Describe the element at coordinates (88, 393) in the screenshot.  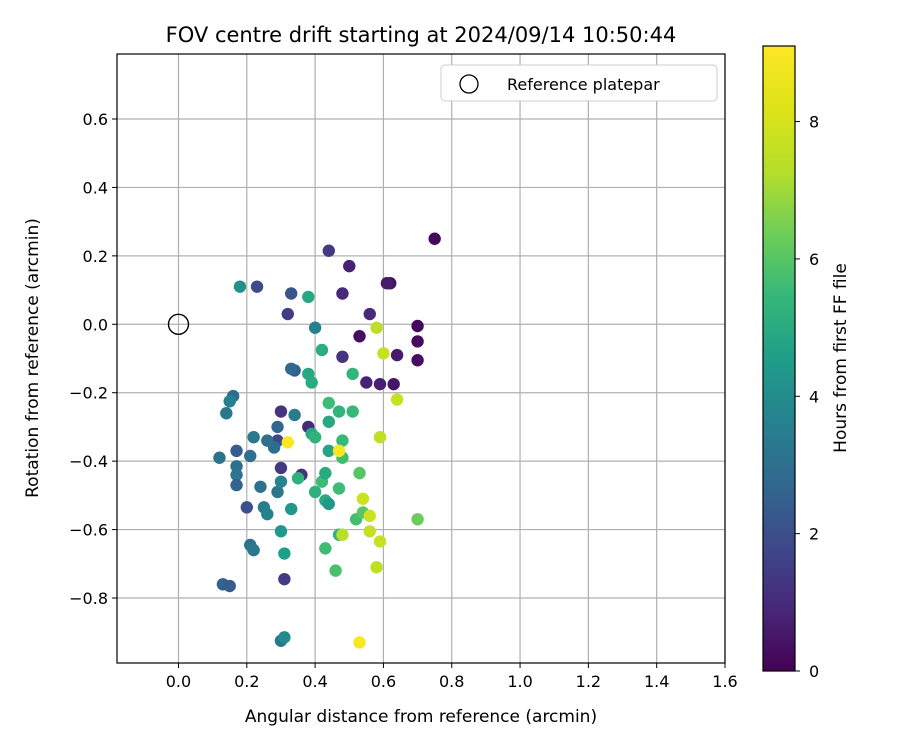
I see `y-tick-label: −0.2` at that location.